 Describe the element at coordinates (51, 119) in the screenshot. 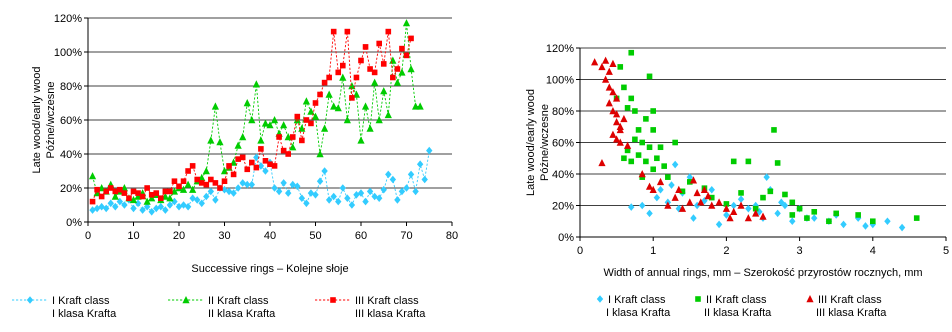

I see `y-axis-title: Późne/wczesne` at that location.